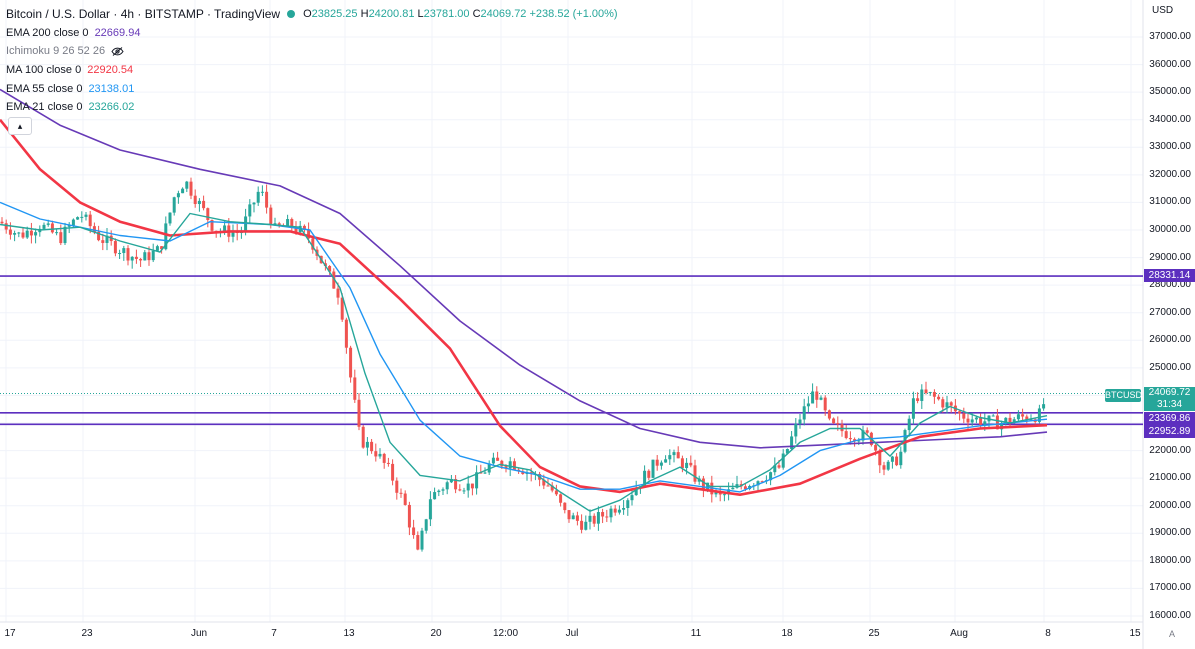 This screenshot has width=1195, height=649. What do you see at coordinates (199, 633) in the screenshot?
I see `x-tick-label: Jun` at bounding box center [199, 633].